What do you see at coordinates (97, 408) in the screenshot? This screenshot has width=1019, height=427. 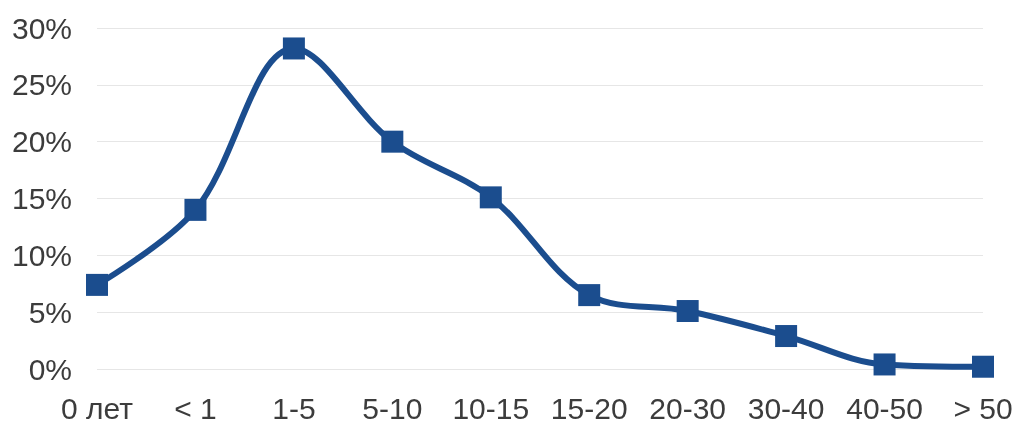 I see `x-tick-label: 0 лет` at bounding box center [97, 408].